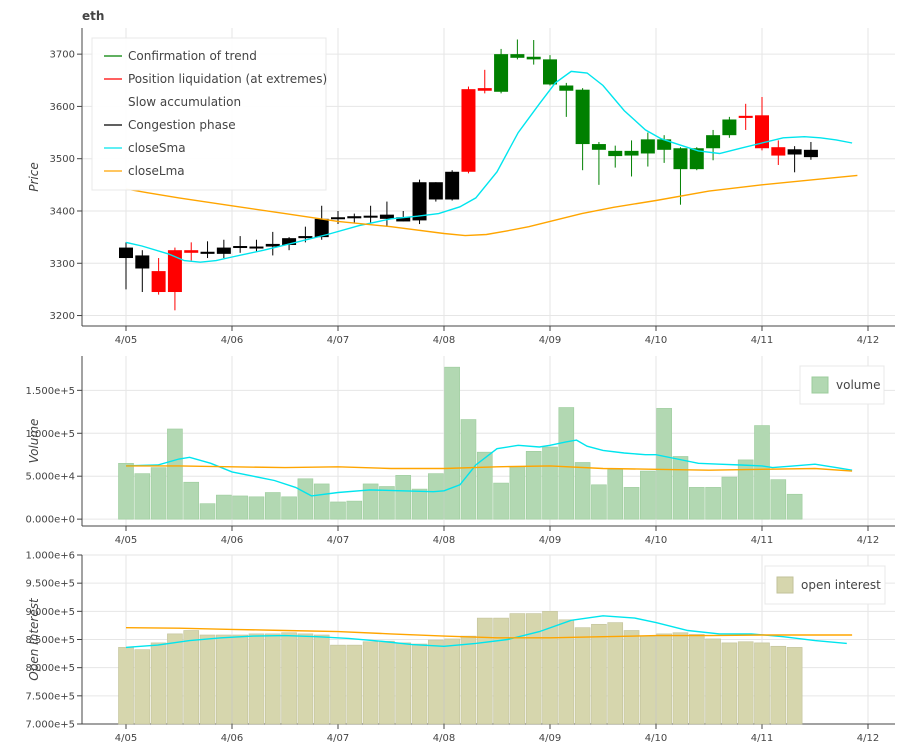 This screenshot has height=754, width=900. I want to click on y-axis-title: Open Interest, so click(34, 639).